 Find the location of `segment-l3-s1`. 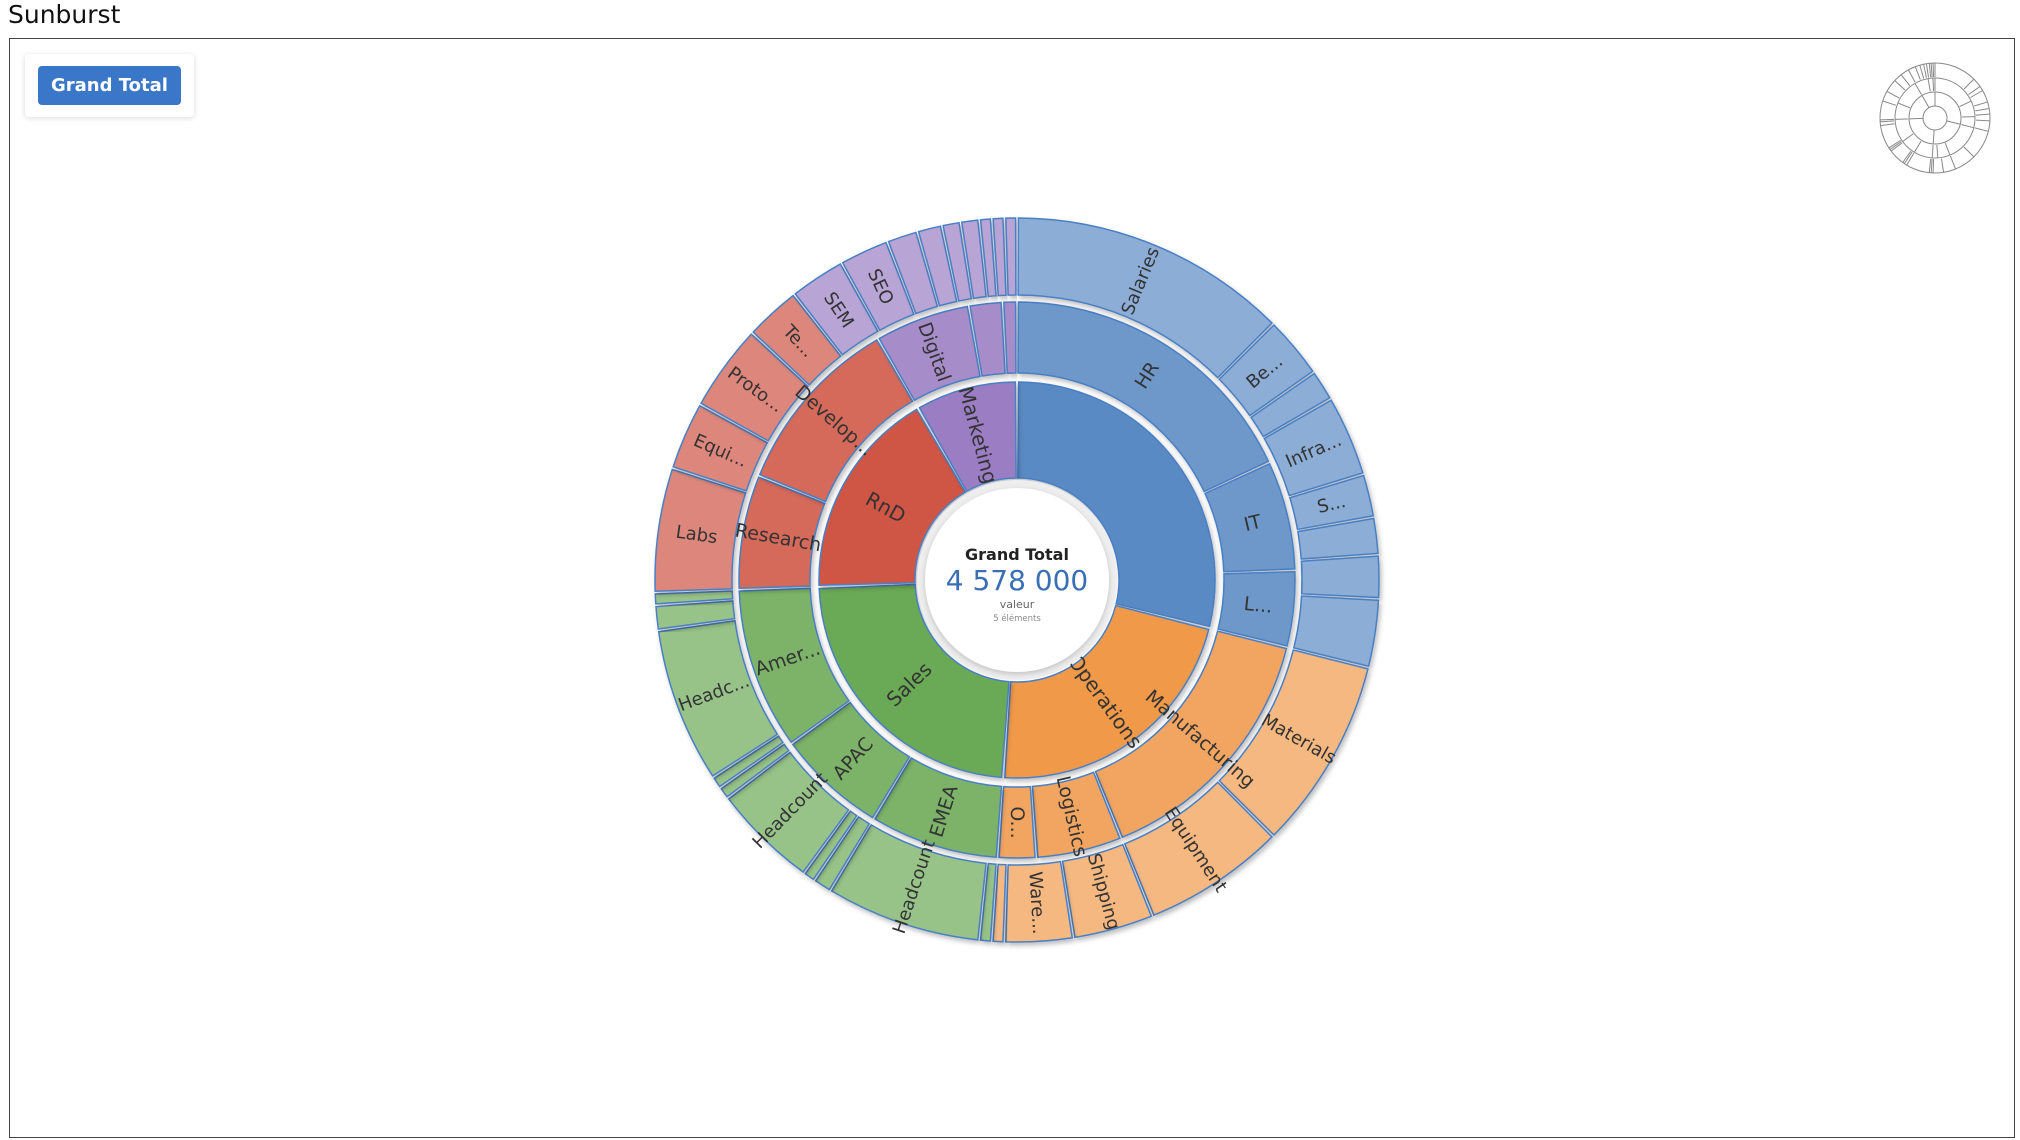

segment-l3-s1 is located at coordinates (988, 902).